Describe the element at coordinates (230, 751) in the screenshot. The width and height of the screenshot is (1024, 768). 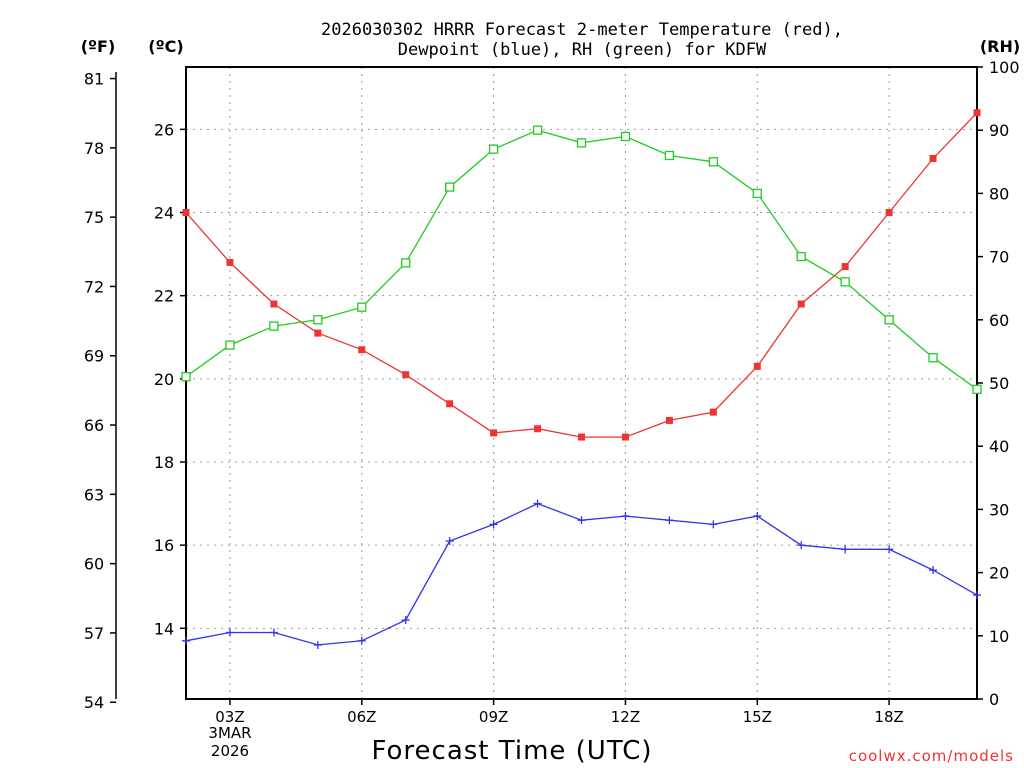
I see `x-date-label-year: 2026` at that location.